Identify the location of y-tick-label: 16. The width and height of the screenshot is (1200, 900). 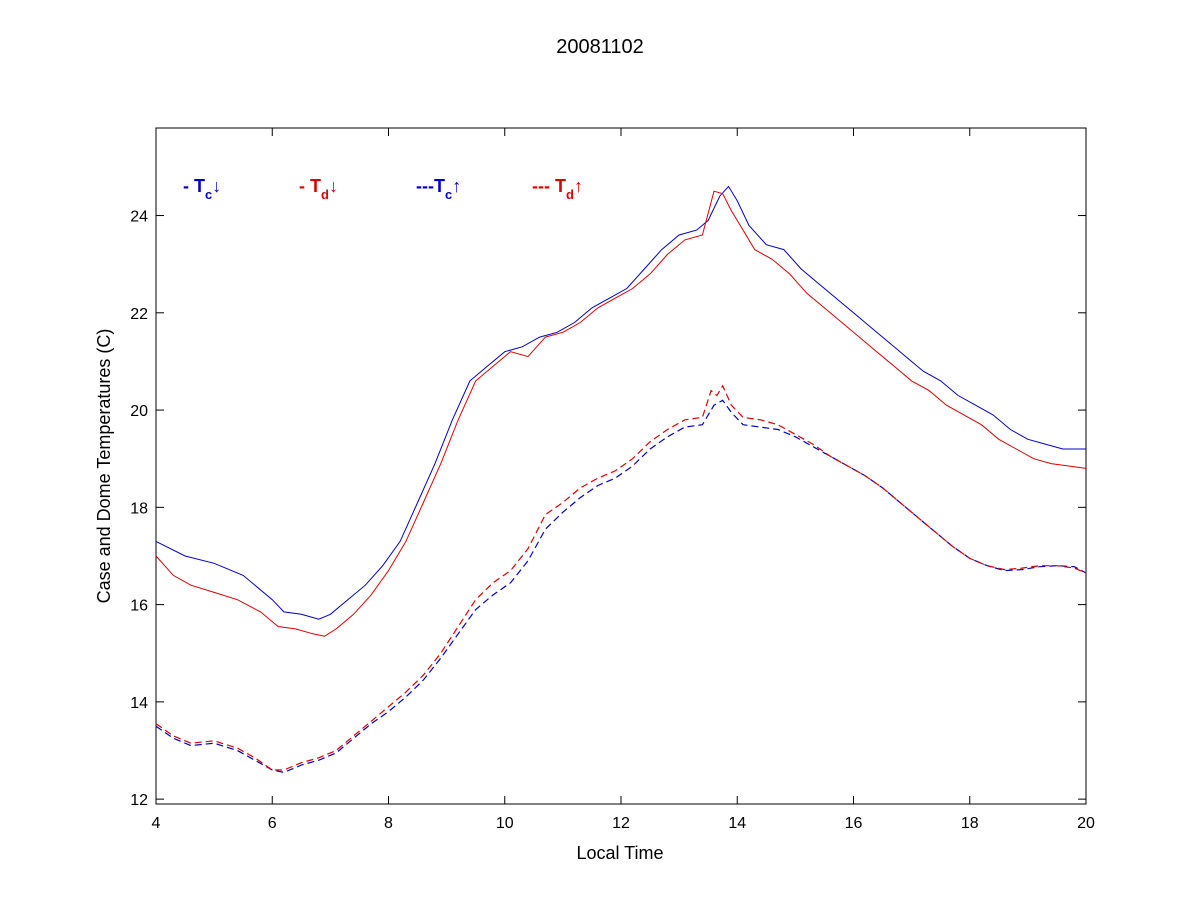
(139, 606).